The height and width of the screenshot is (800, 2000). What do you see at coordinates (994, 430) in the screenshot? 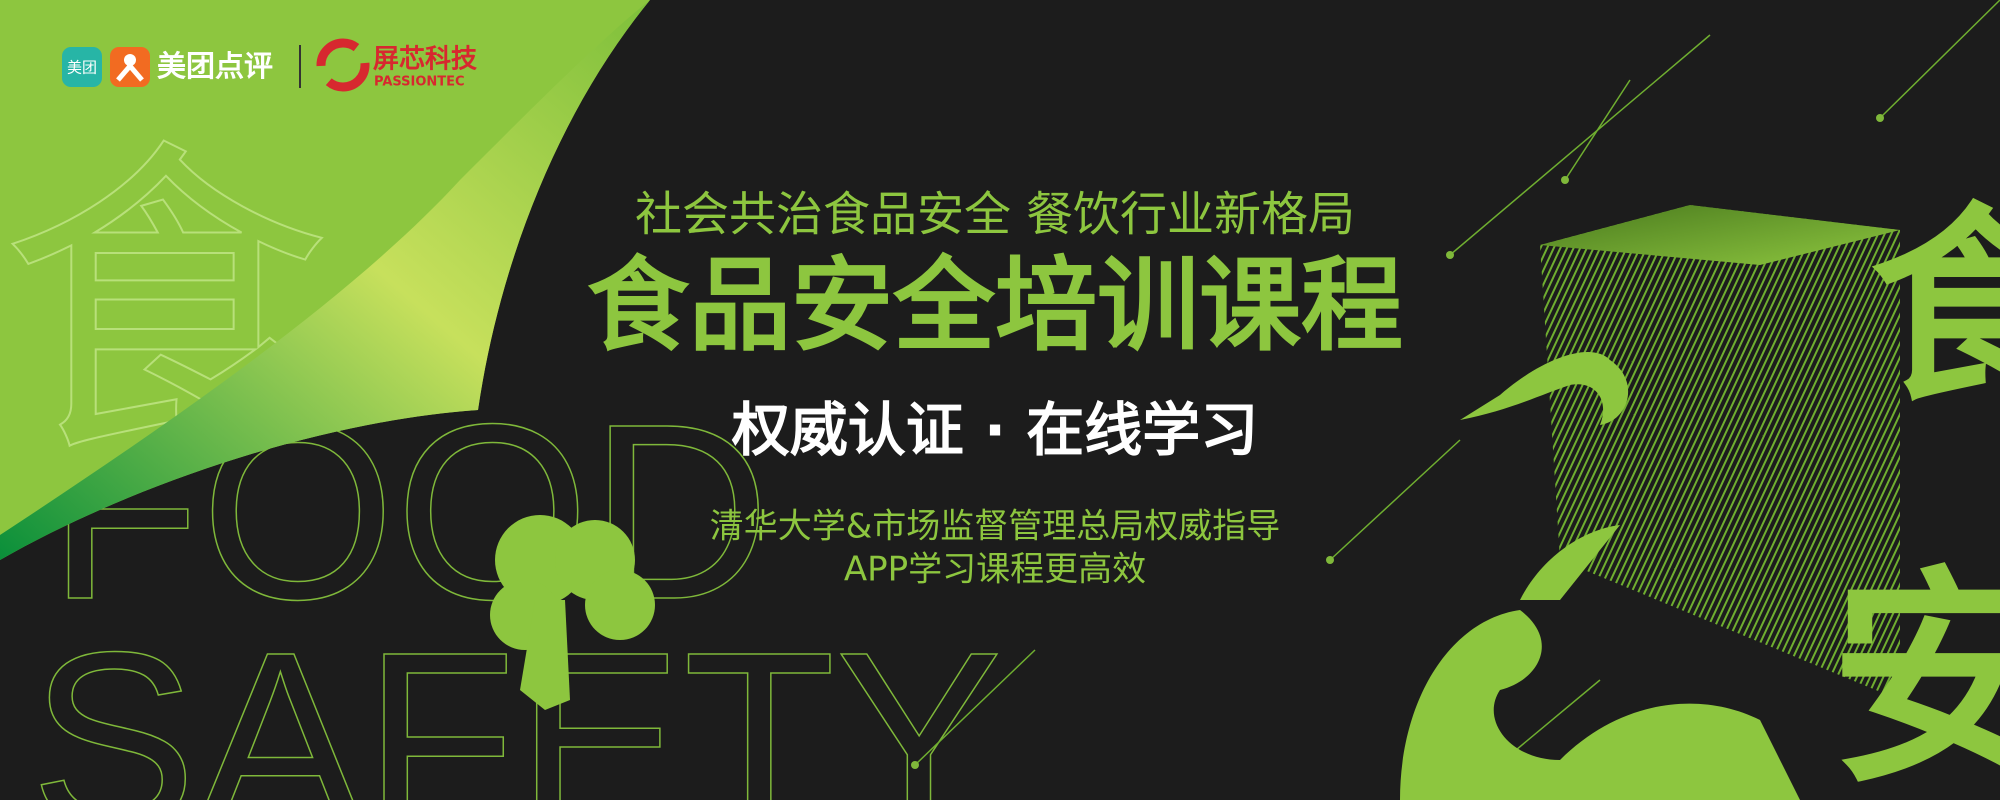
I see `tagline: 权威认证 · 在线学习` at bounding box center [994, 430].